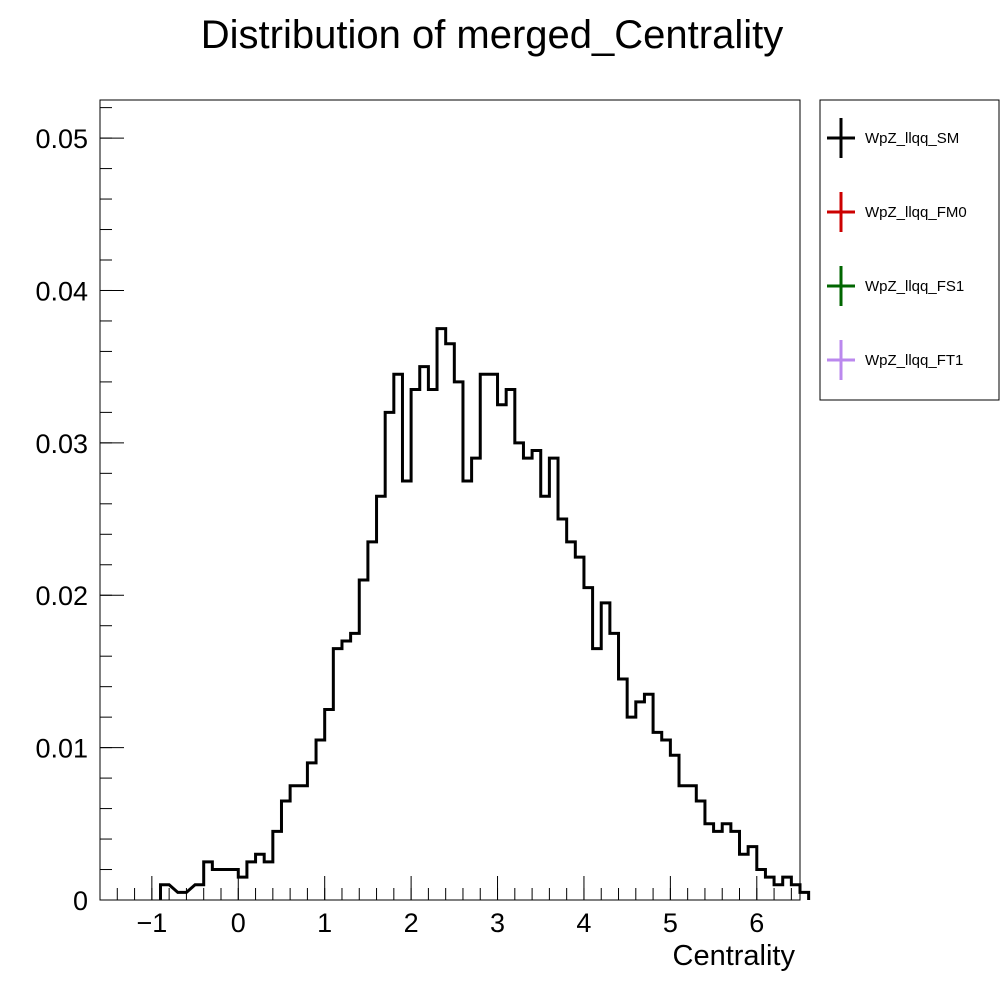  I want to click on legend-box, so click(909, 250).